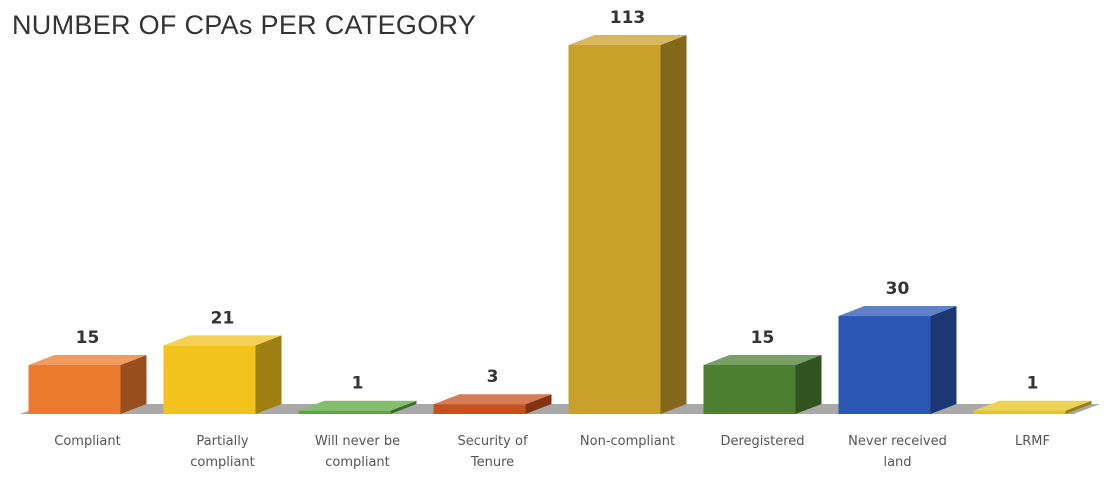  I want to click on data-label: 113, so click(628, 18).